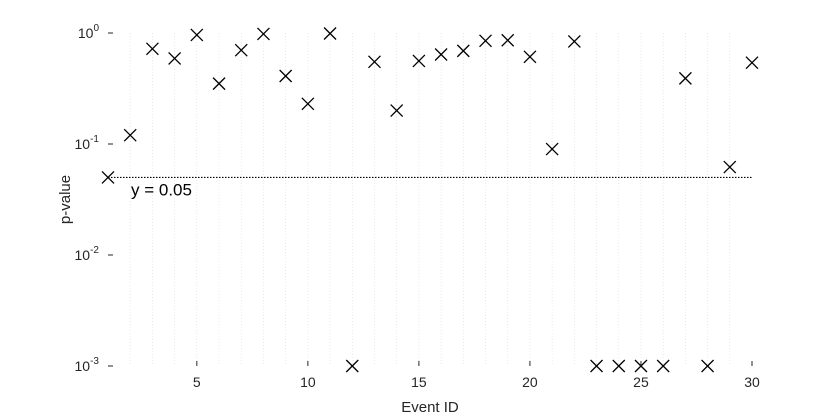  What do you see at coordinates (94, 198) in the screenshot?
I see `y-axis-ticks: 10⁻³ 10⁻² 10⁻¹ 10⁰` at bounding box center [94, 198].